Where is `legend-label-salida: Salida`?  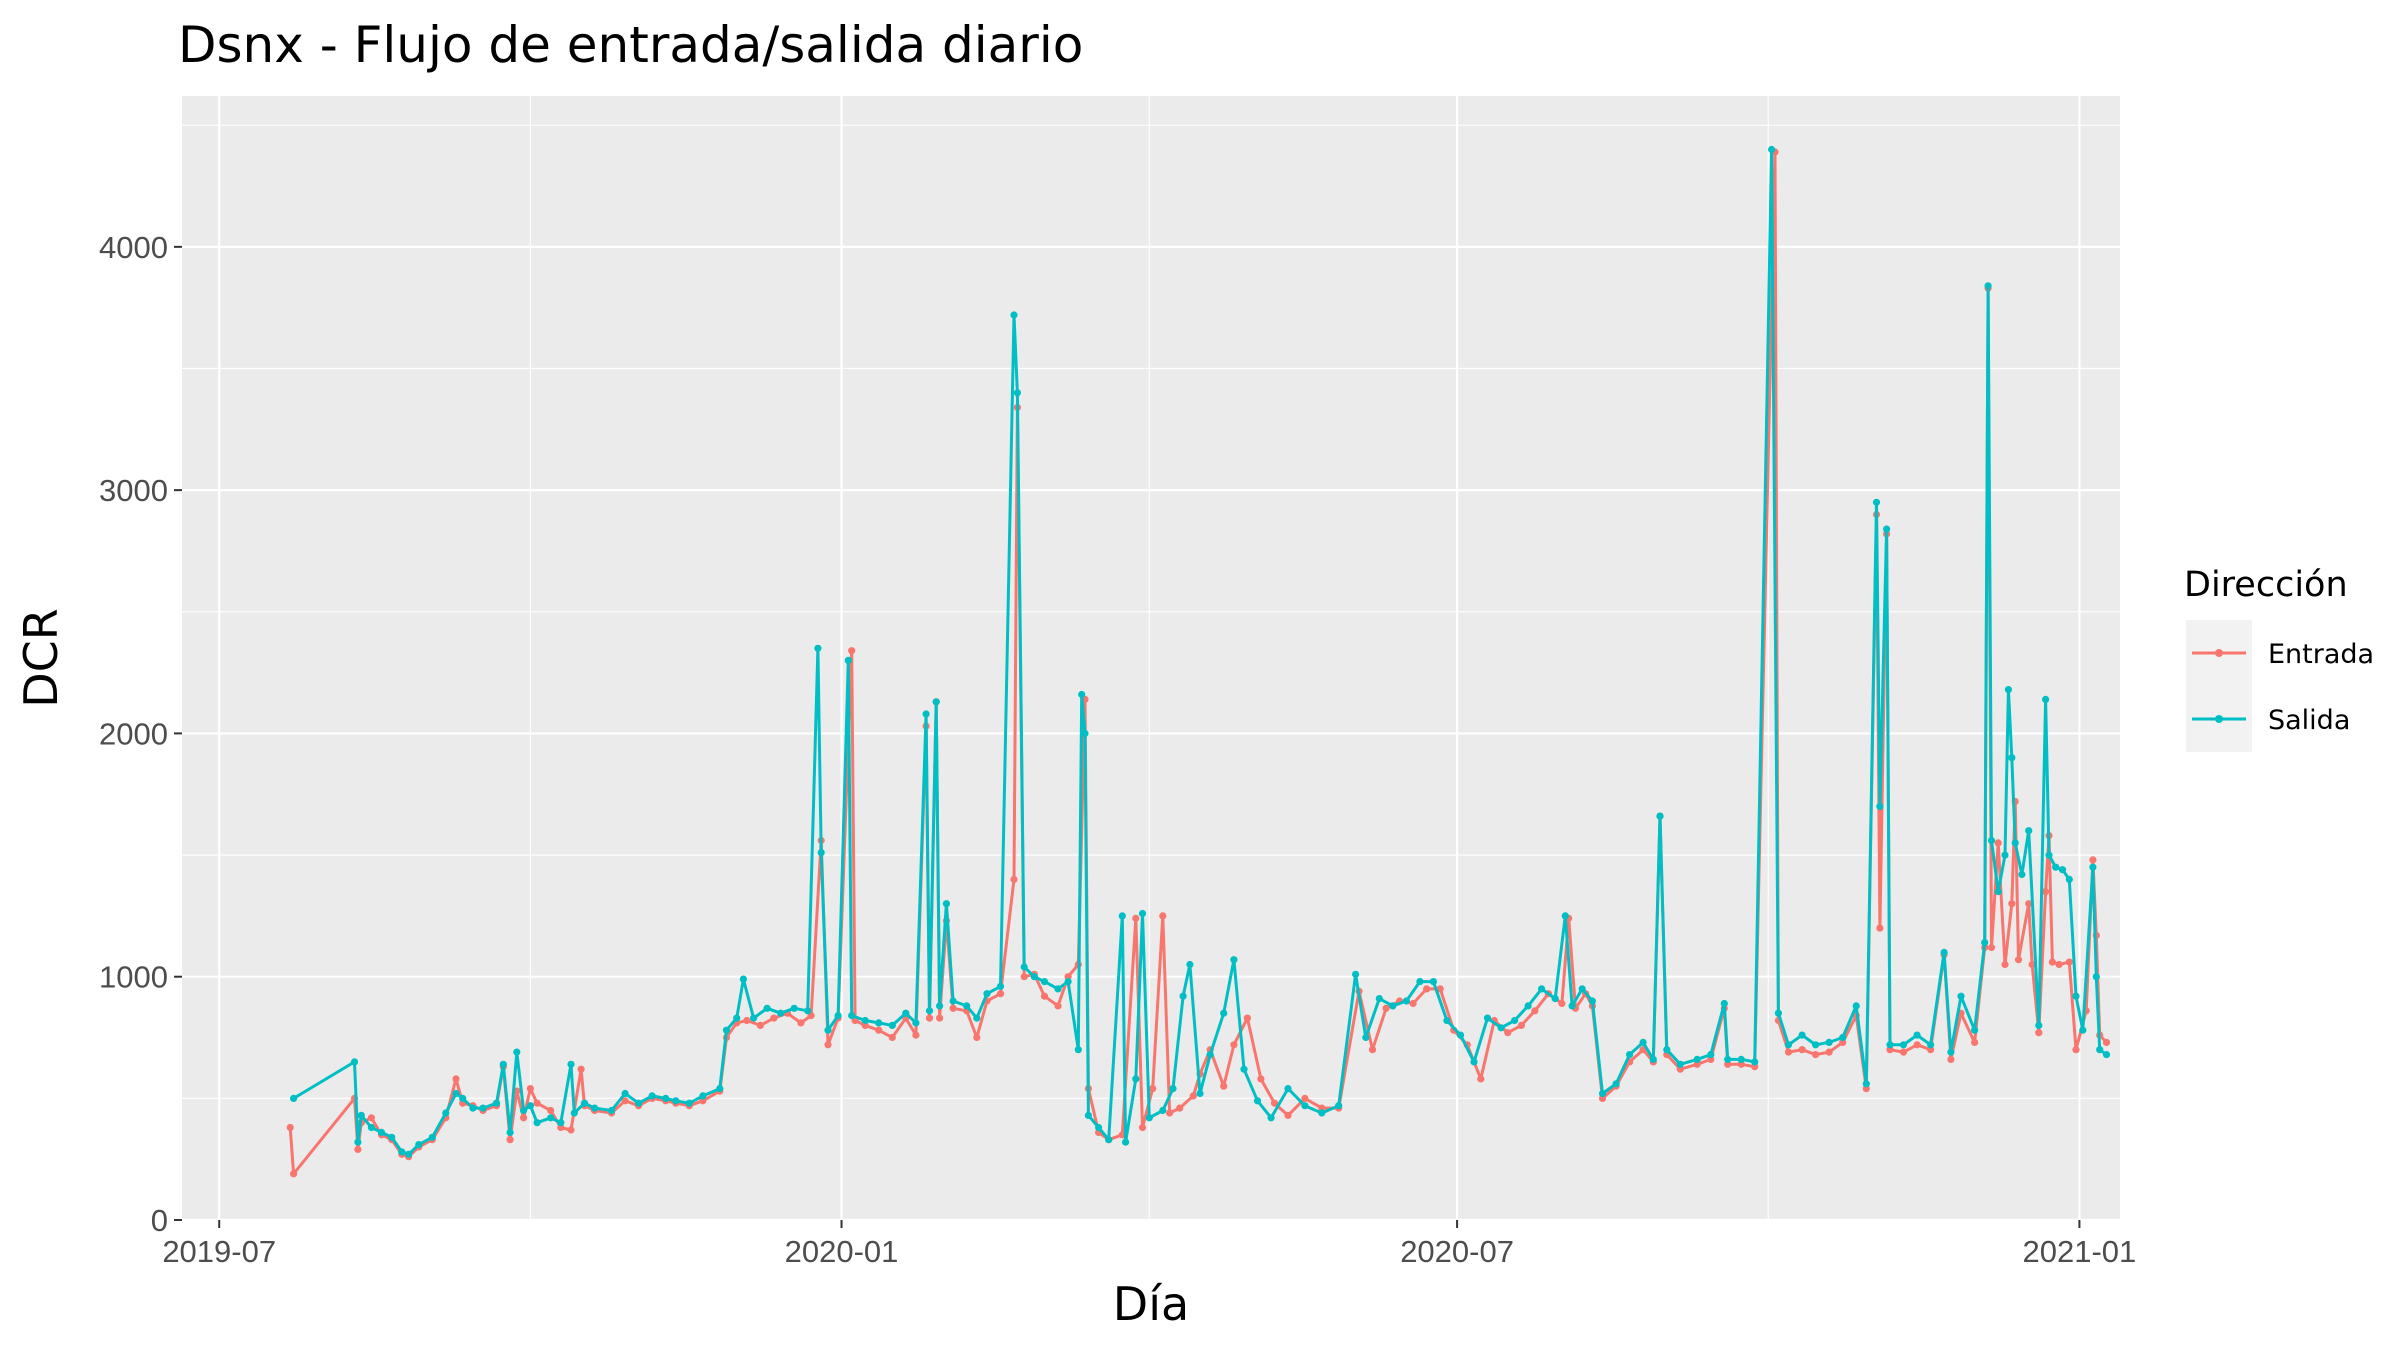 legend-label-salida: Salida is located at coordinates (2309, 720).